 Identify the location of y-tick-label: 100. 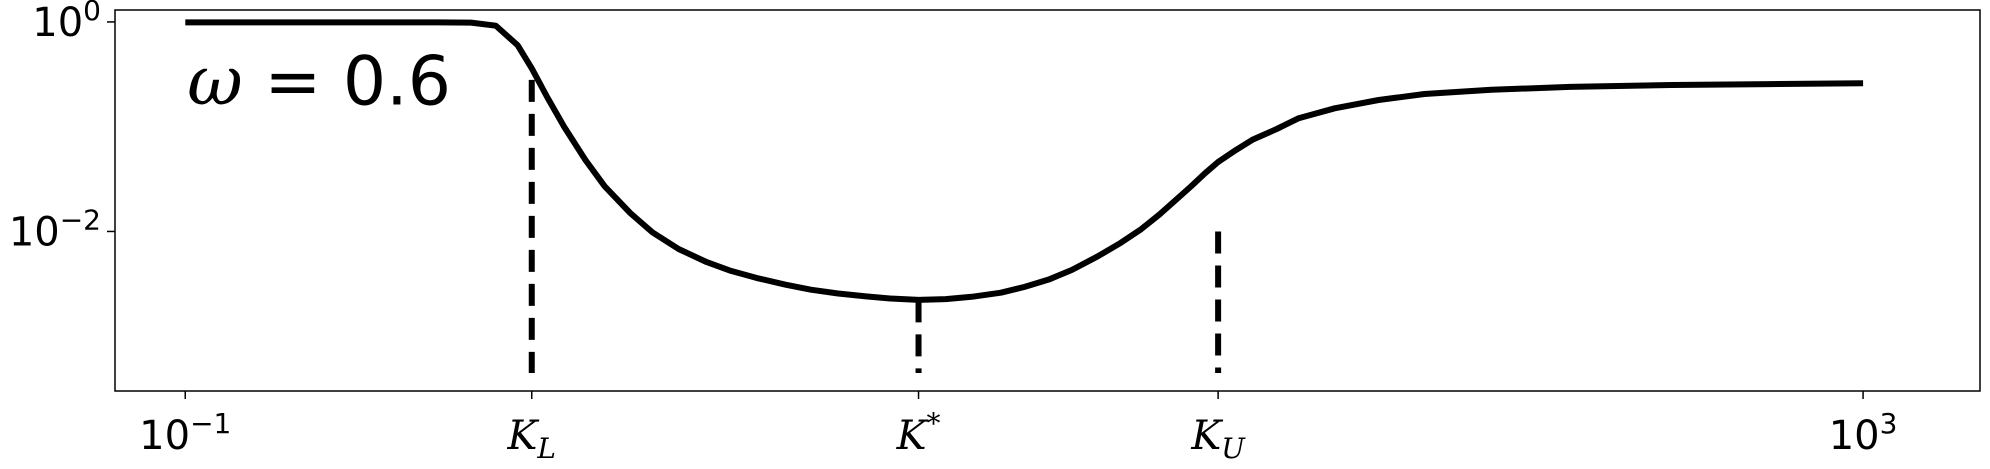
(66, 23).